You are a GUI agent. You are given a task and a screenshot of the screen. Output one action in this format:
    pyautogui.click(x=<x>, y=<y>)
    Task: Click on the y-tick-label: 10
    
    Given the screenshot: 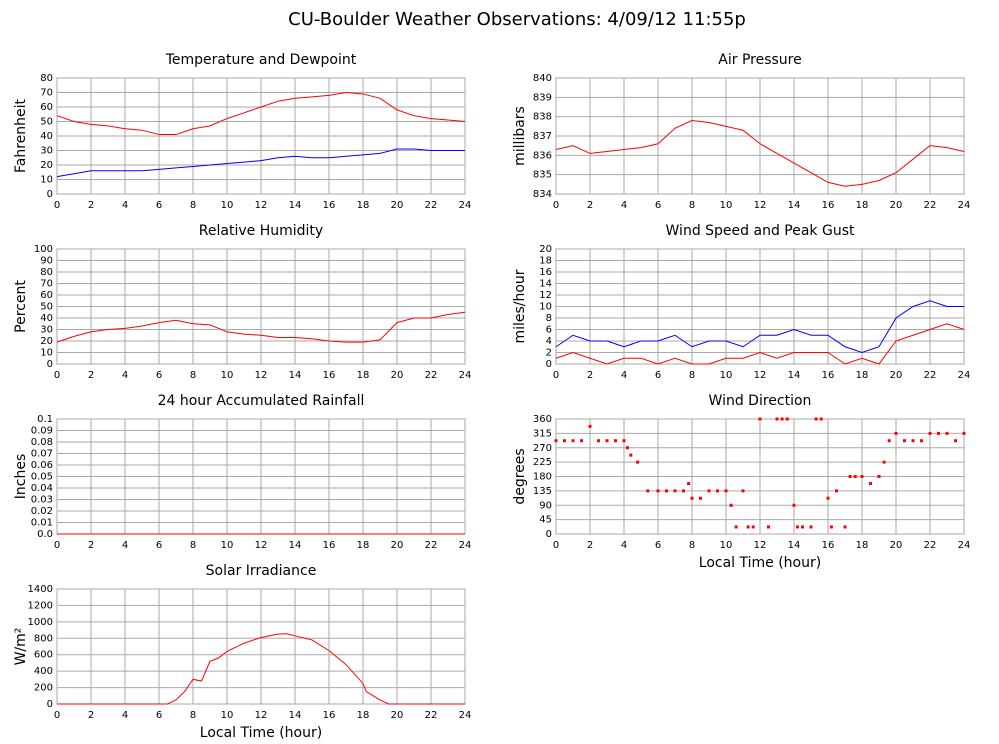 What is the action you would take?
    pyautogui.click(x=545, y=307)
    